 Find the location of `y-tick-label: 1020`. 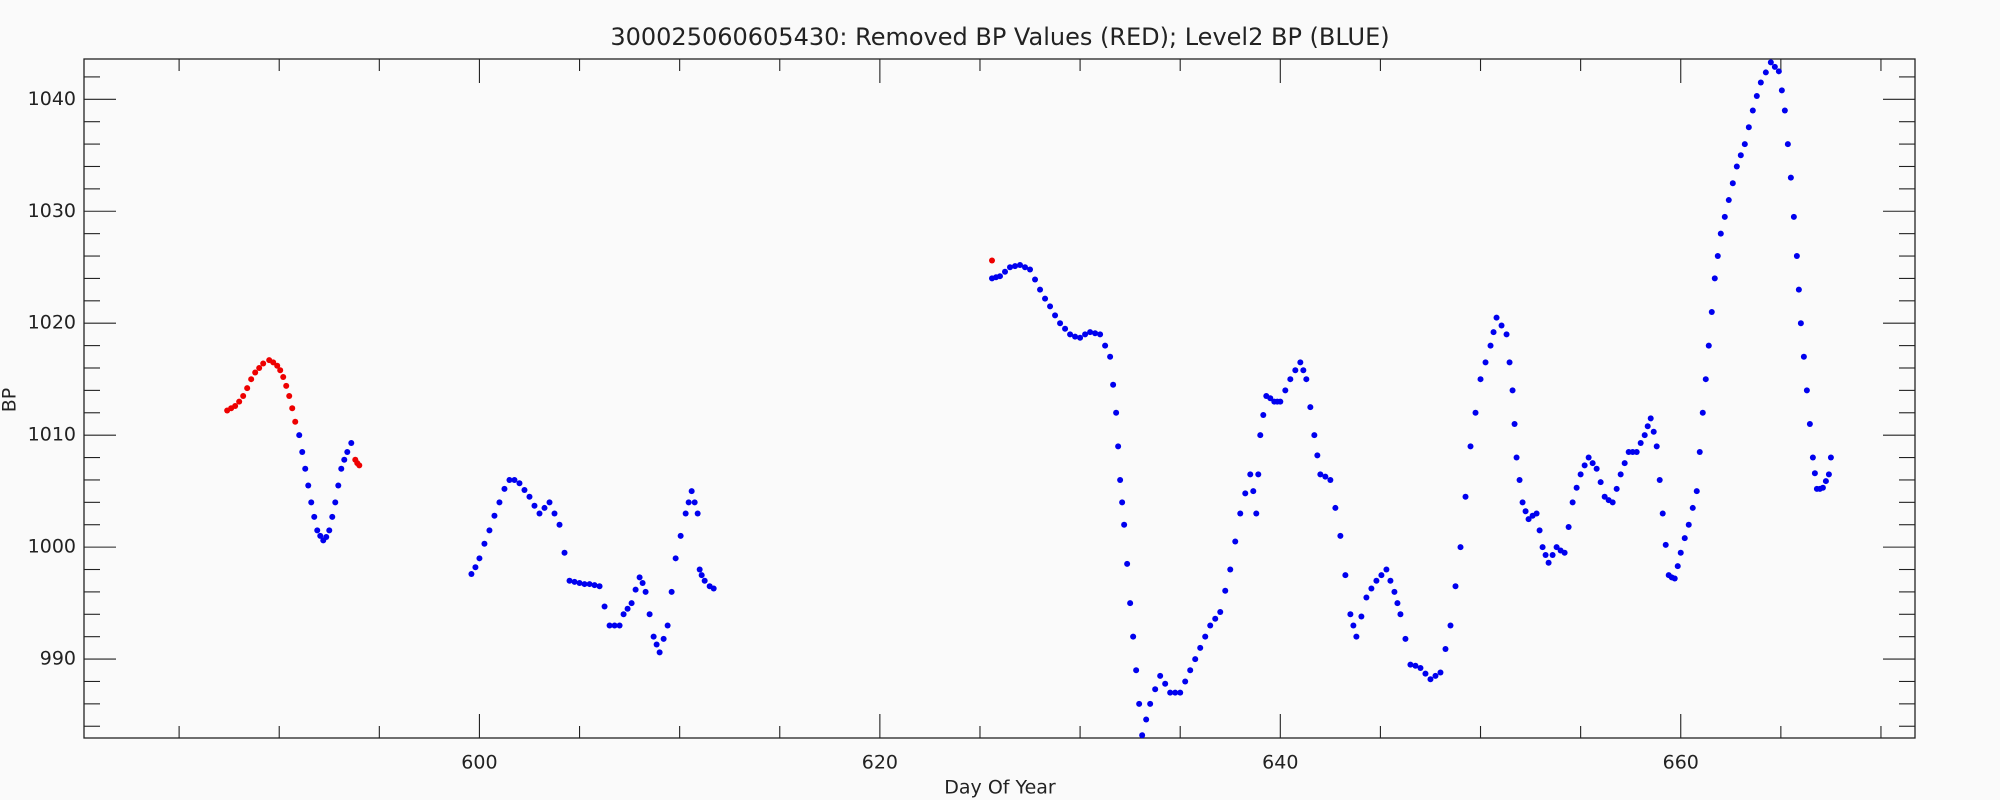

y-tick-label: 1020 is located at coordinates (52, 323).